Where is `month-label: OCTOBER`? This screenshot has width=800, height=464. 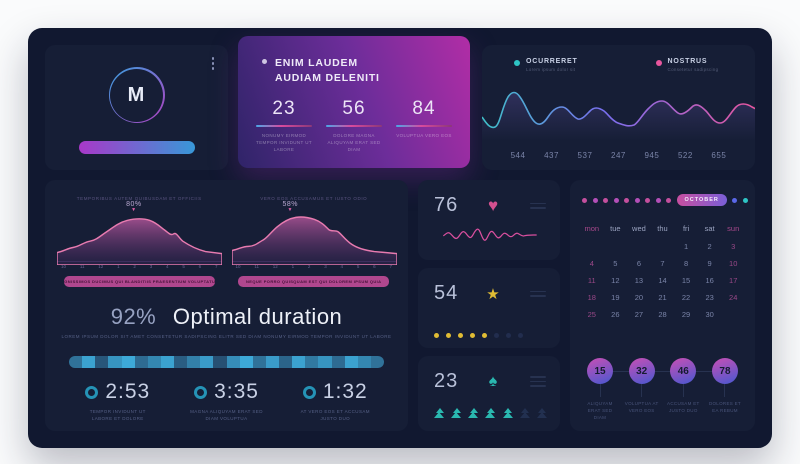
month-label: OCTOBER is located at coordinates (701, 200).